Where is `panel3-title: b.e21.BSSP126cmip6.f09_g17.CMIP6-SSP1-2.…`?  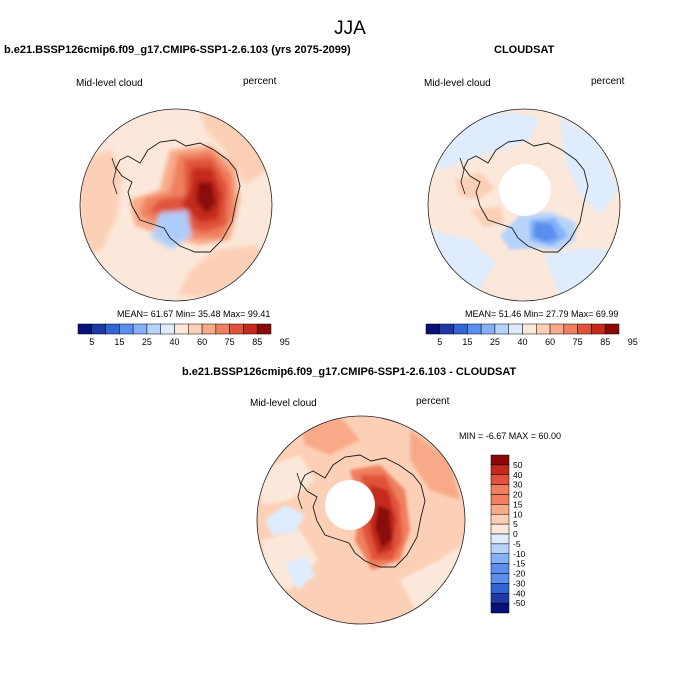 panel3-title: b.e21.BSSP126cmip6.f09_g17.CMIP6-SSP1-2.… is located at coordinates (349, 372).